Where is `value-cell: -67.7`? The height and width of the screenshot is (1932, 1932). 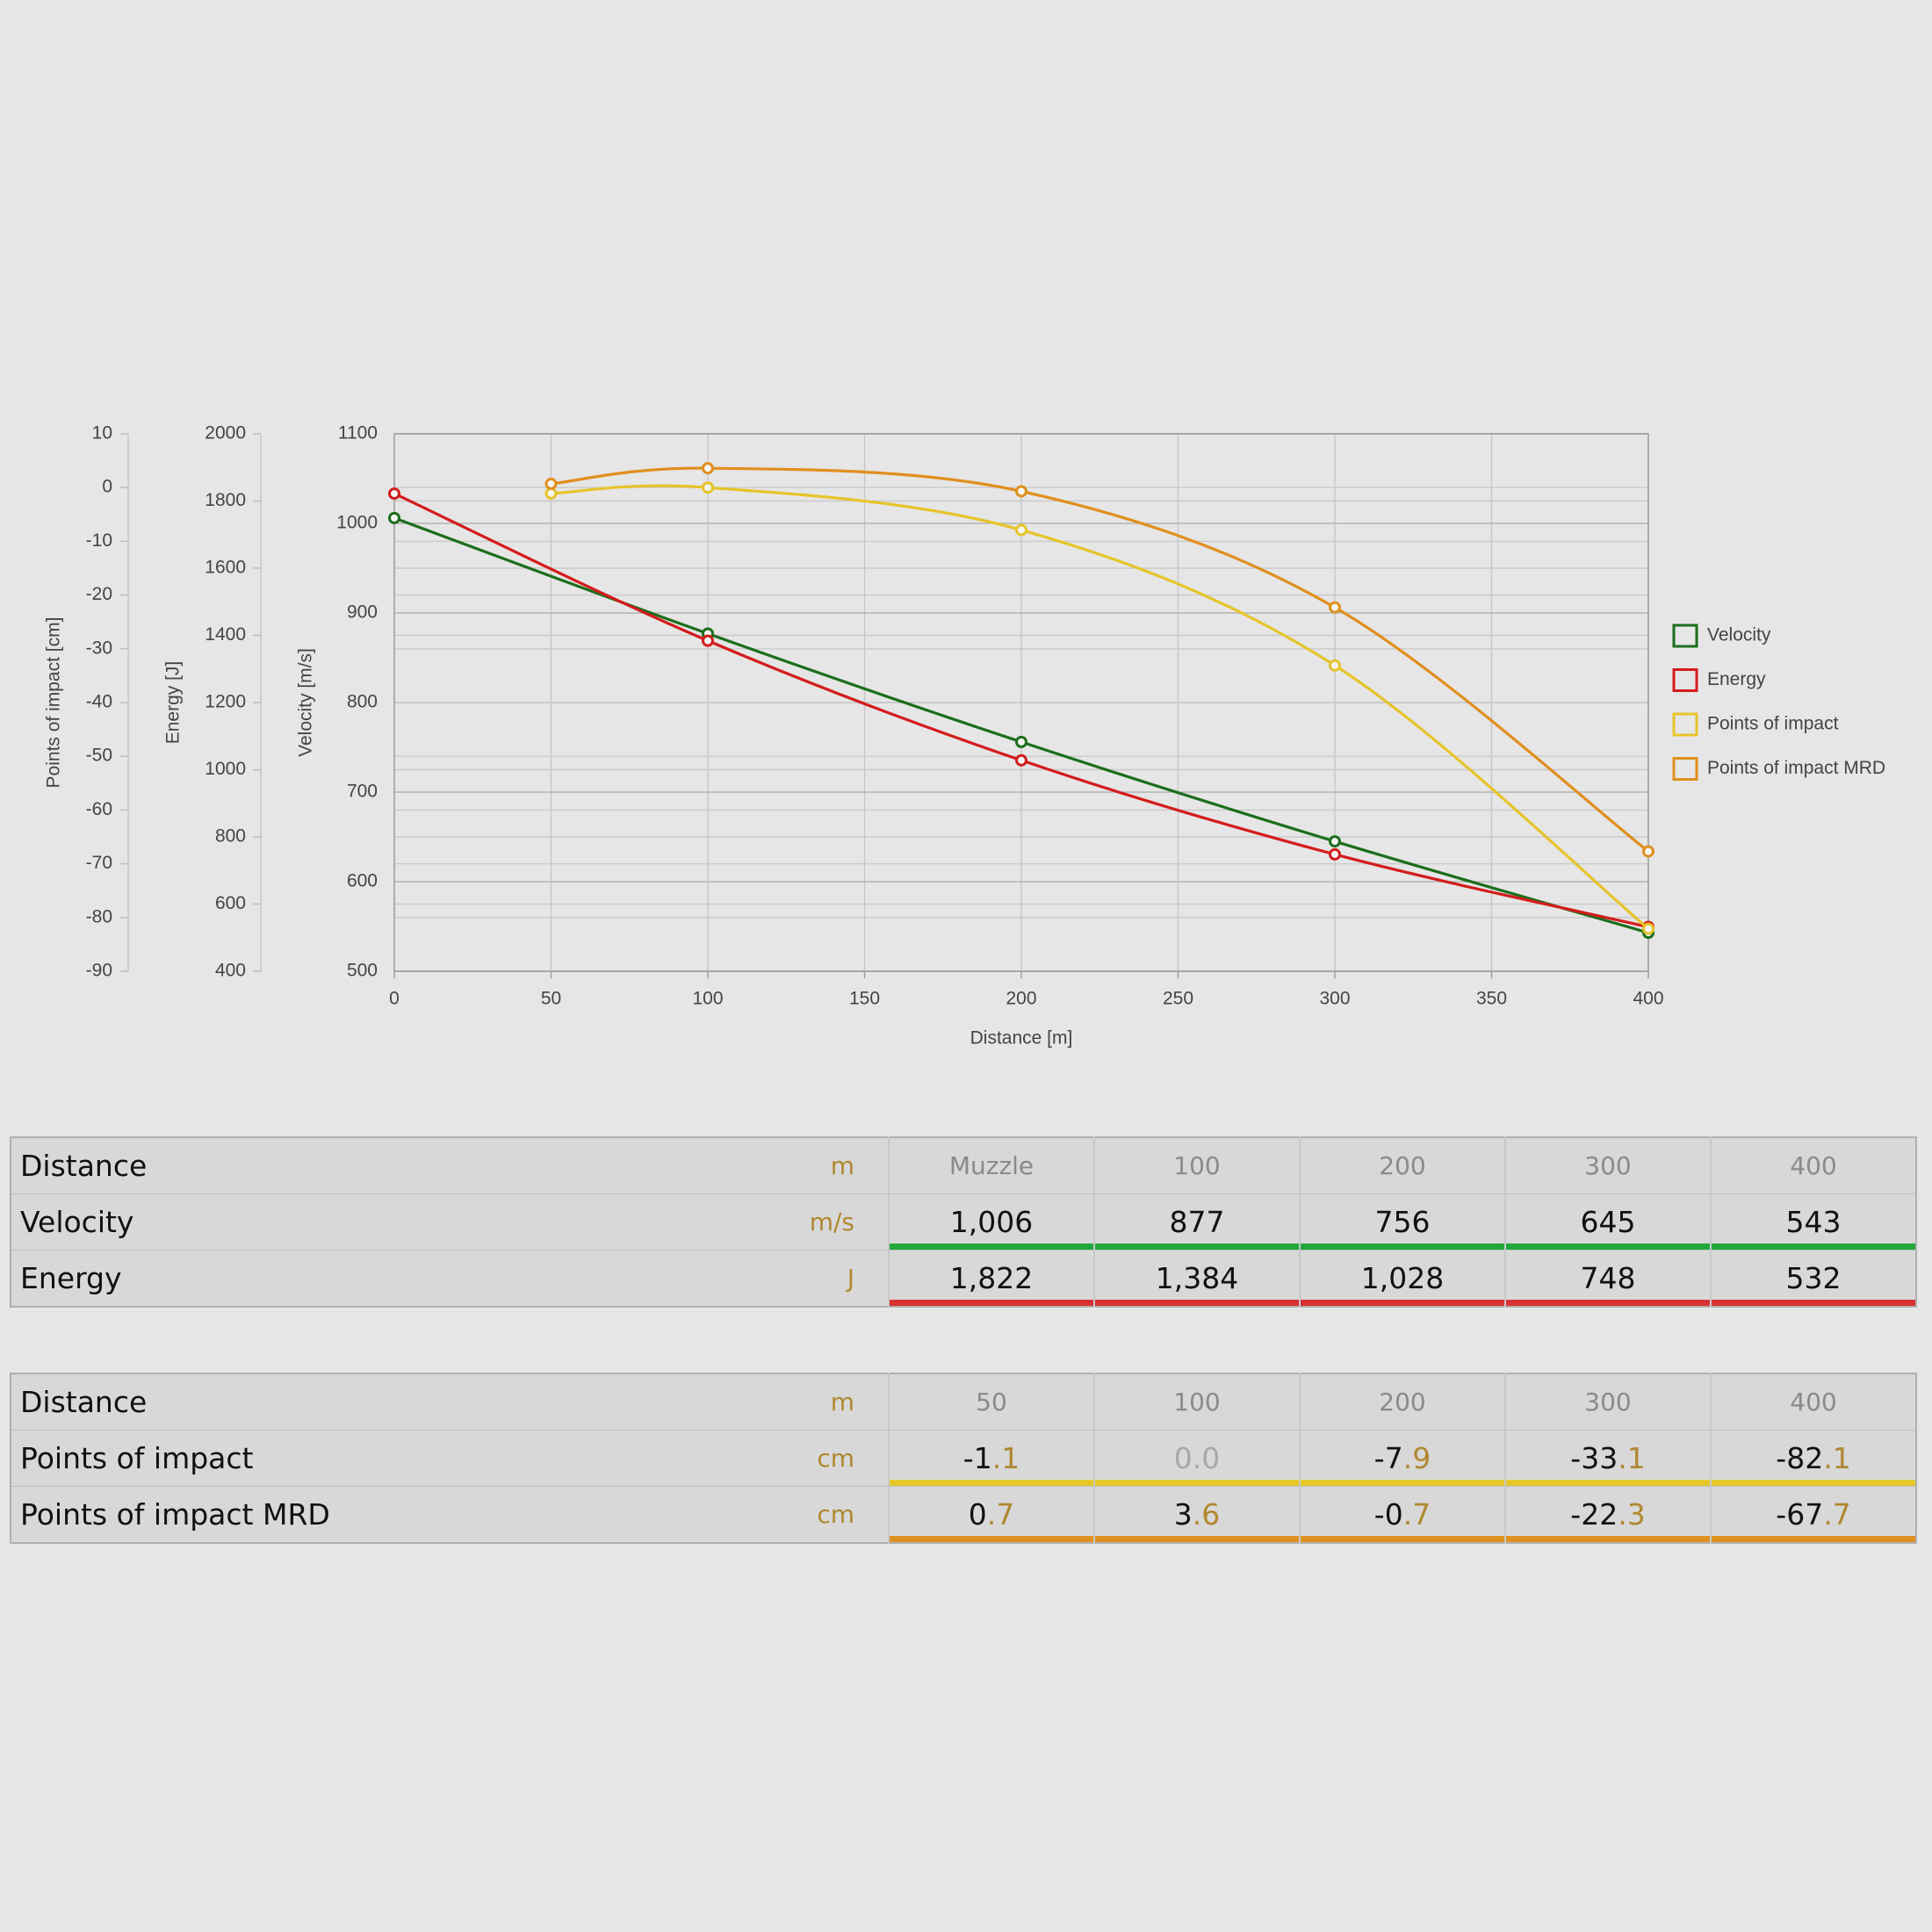 value-cell: -67.7 is located at coordinates (1813, 1515).